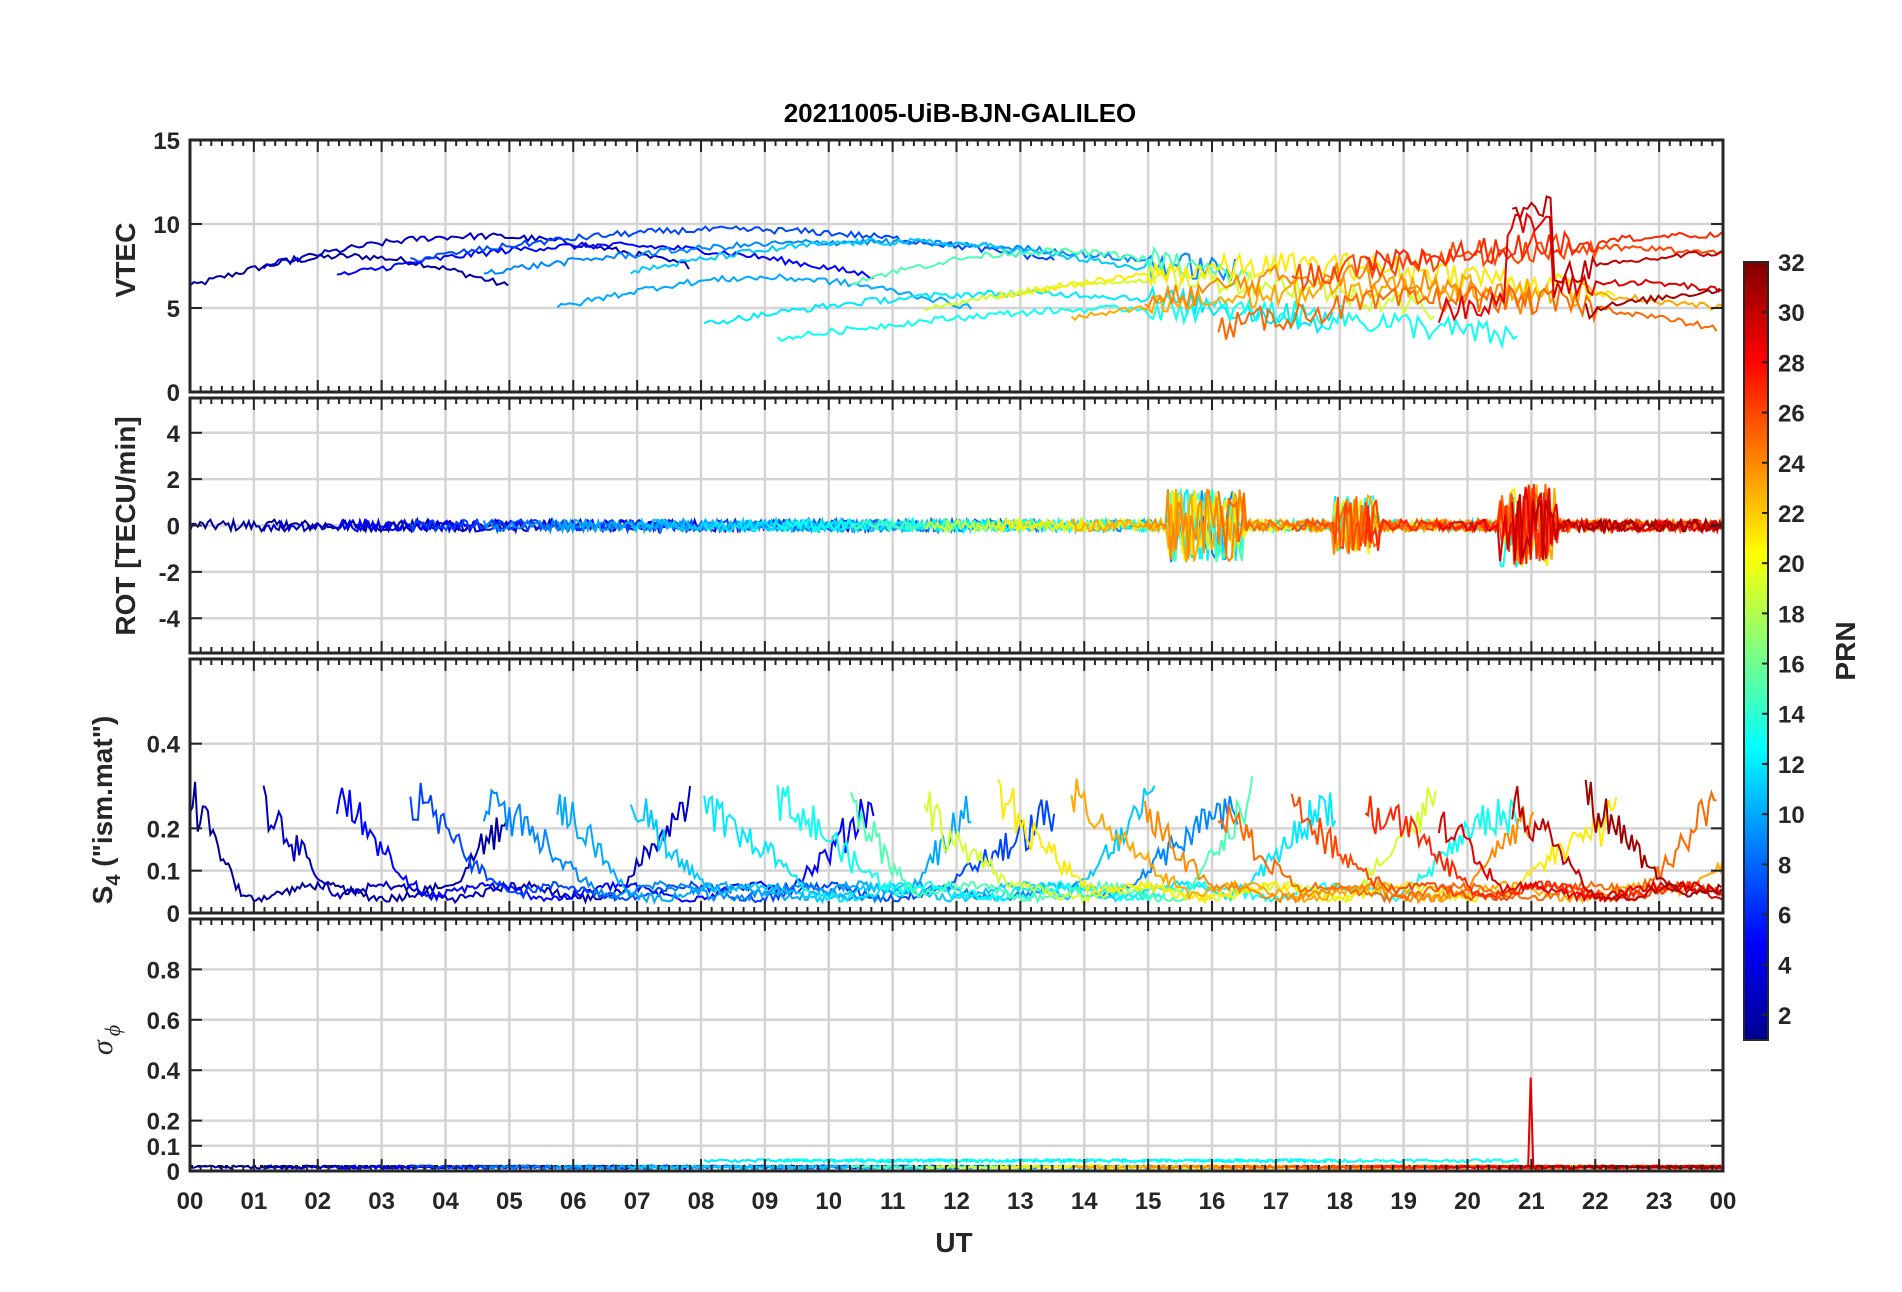  Describe the element at coordinates (173, 1172) in the screenshot. I see `sigma-phi-ytick-label: 0` at that location.